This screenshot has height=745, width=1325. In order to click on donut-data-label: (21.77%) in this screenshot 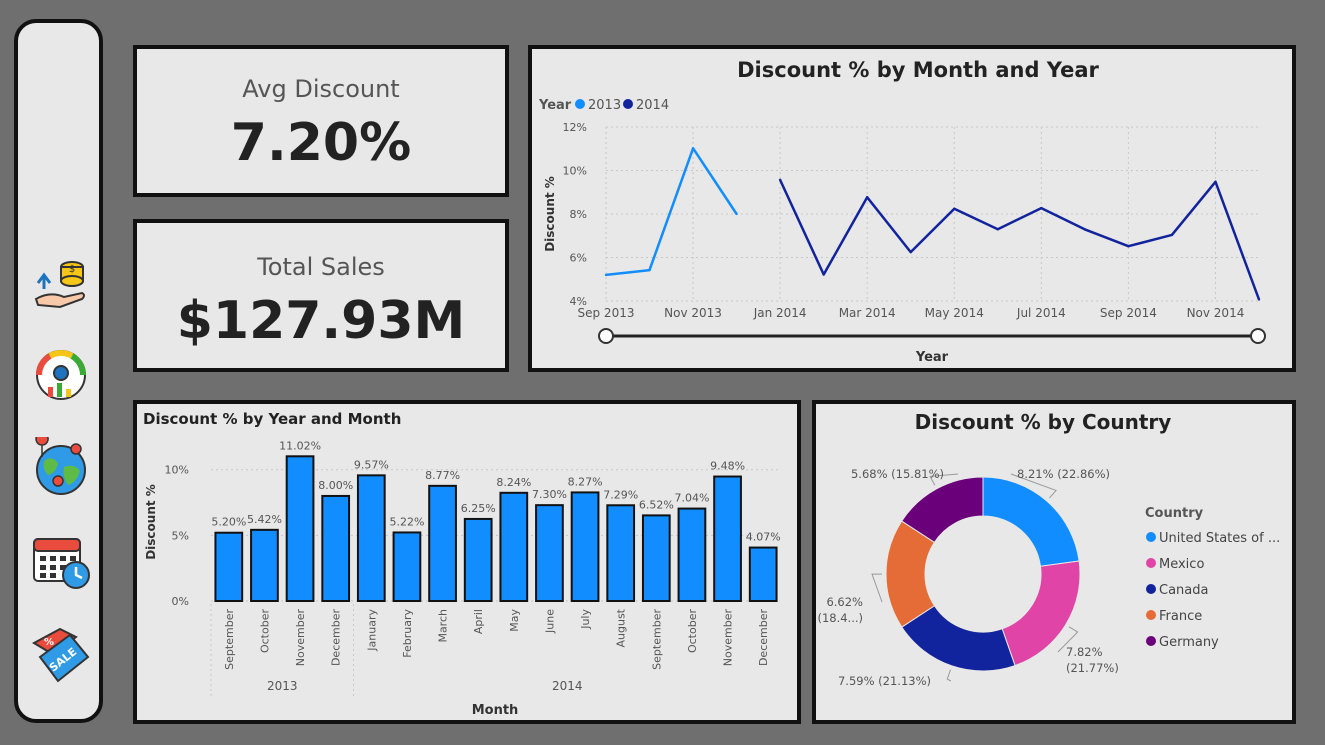, I will do `click(1092, 668)`.